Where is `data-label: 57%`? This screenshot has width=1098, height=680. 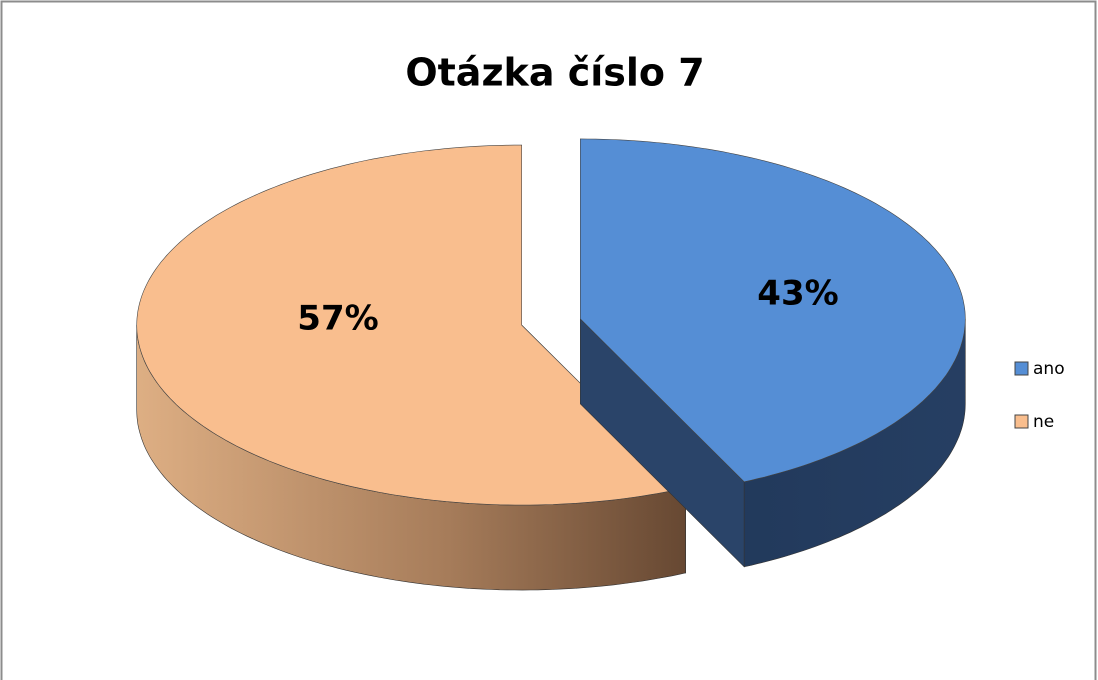
data-label: 57% is located at coordinates (337, 319).